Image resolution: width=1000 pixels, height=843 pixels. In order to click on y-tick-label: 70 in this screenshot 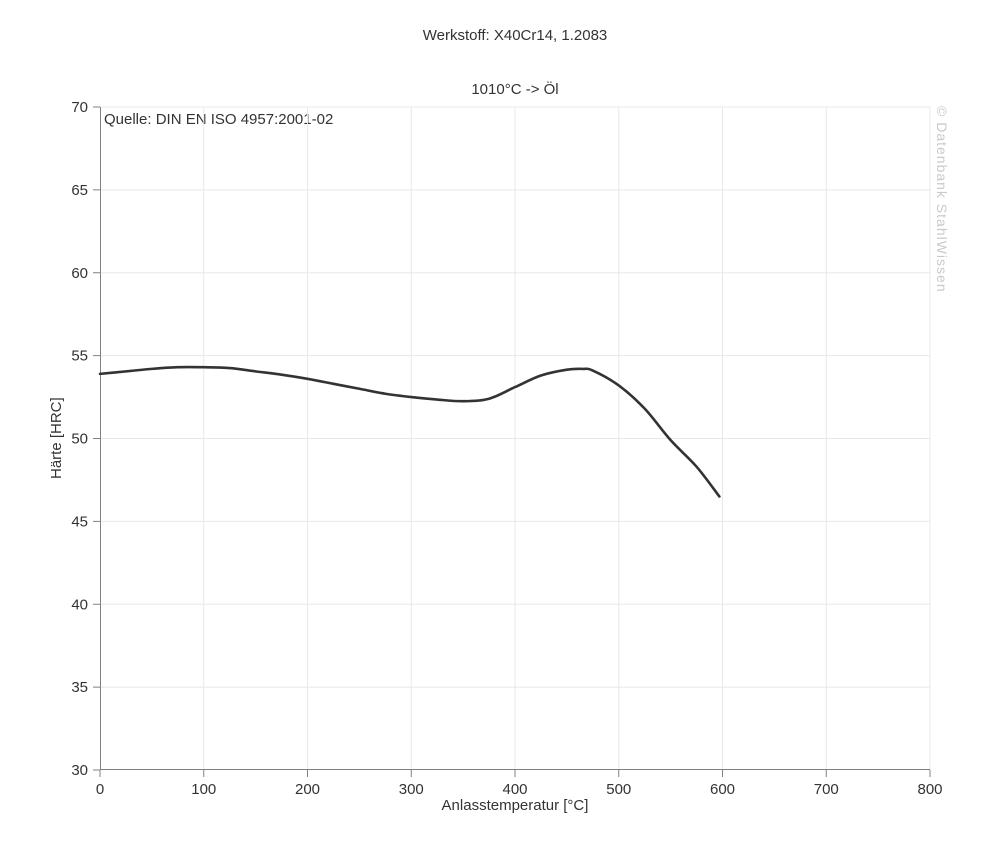, I will do `click(79, 107)`.